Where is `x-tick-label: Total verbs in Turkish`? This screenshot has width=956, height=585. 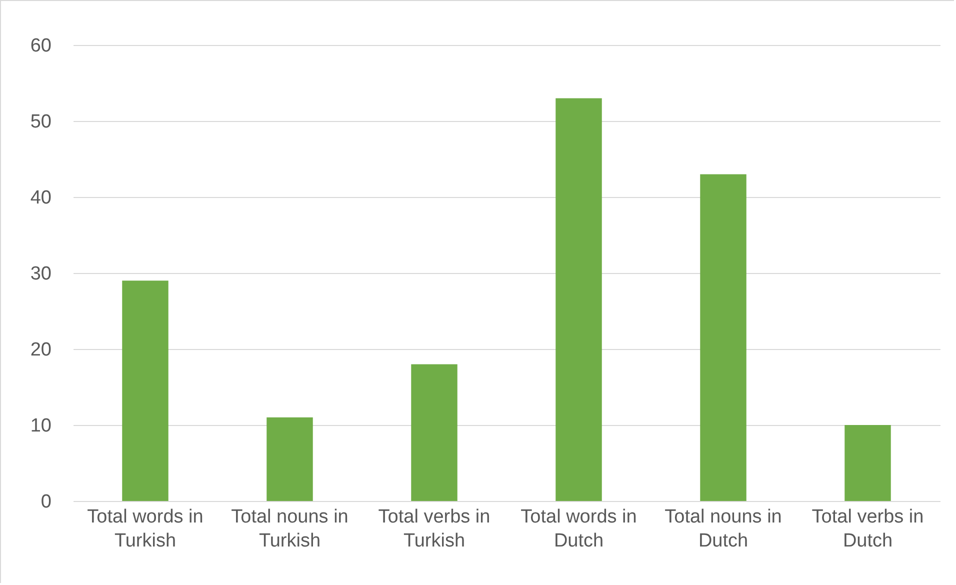 x-tick-label: Total verbs in Turkish is located at coordinates (434, 529).